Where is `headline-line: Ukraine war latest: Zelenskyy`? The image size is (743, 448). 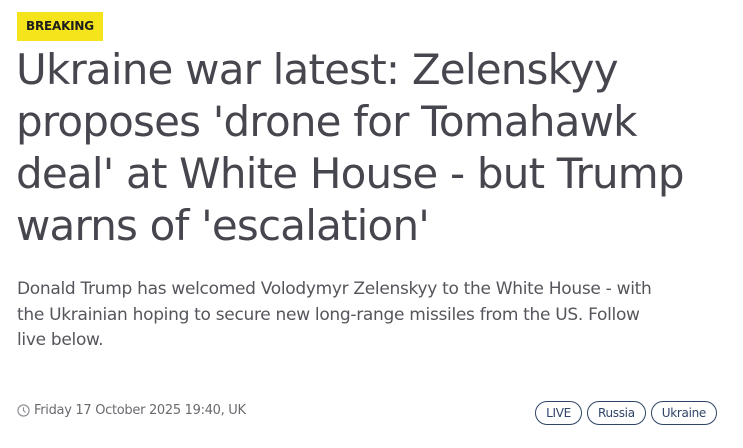
headline-line: Ukraine war latest: Zelenskyy is located at coordinates (317, 69).